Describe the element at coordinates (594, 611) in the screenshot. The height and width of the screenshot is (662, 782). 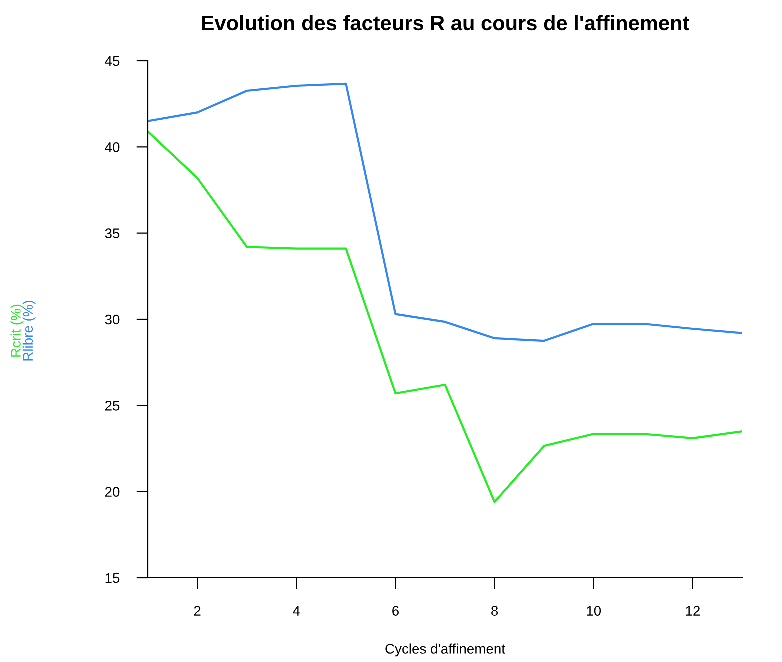
I see `x-tick-label: 10` at that location.